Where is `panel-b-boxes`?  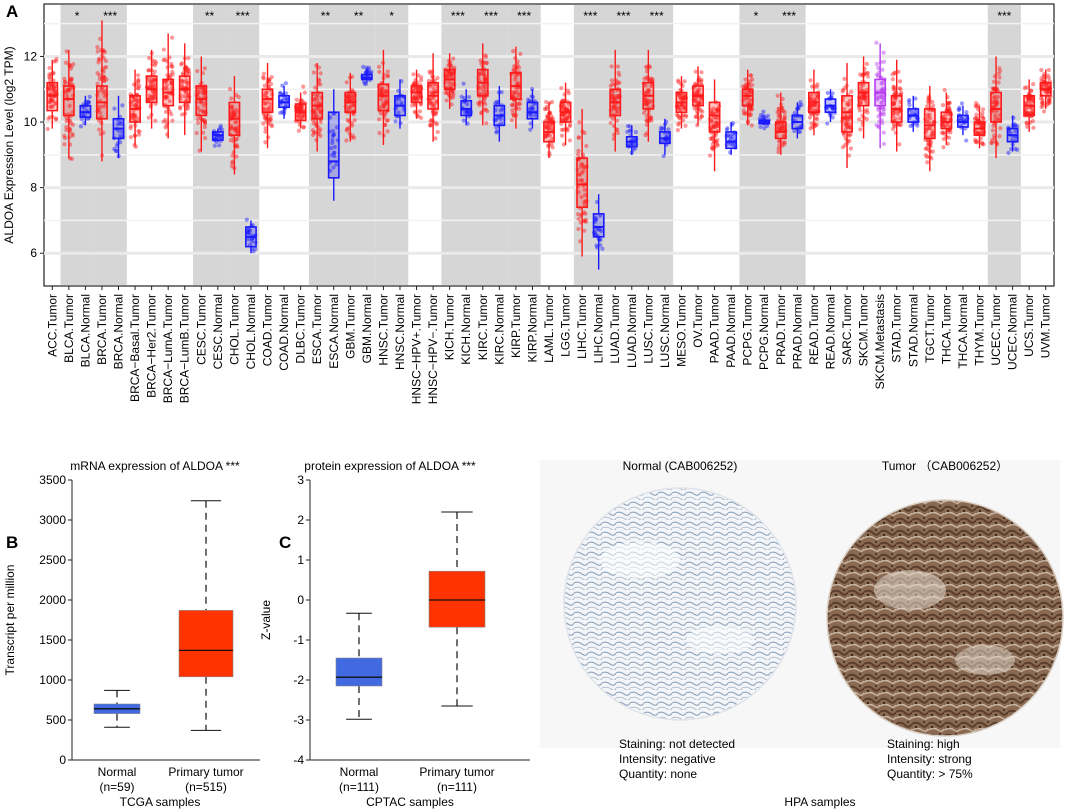
panel-b-boxes is located at coordinates (163, 615).